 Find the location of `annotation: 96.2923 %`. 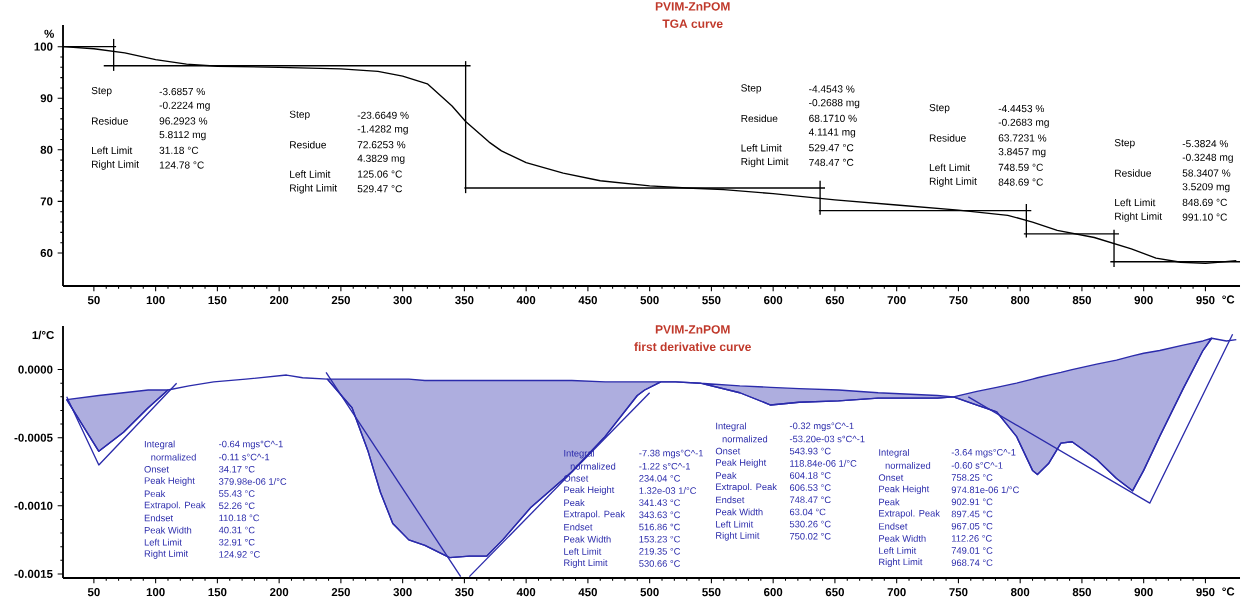

annotation: 96.2923 % is located at coordinates (183, 121).